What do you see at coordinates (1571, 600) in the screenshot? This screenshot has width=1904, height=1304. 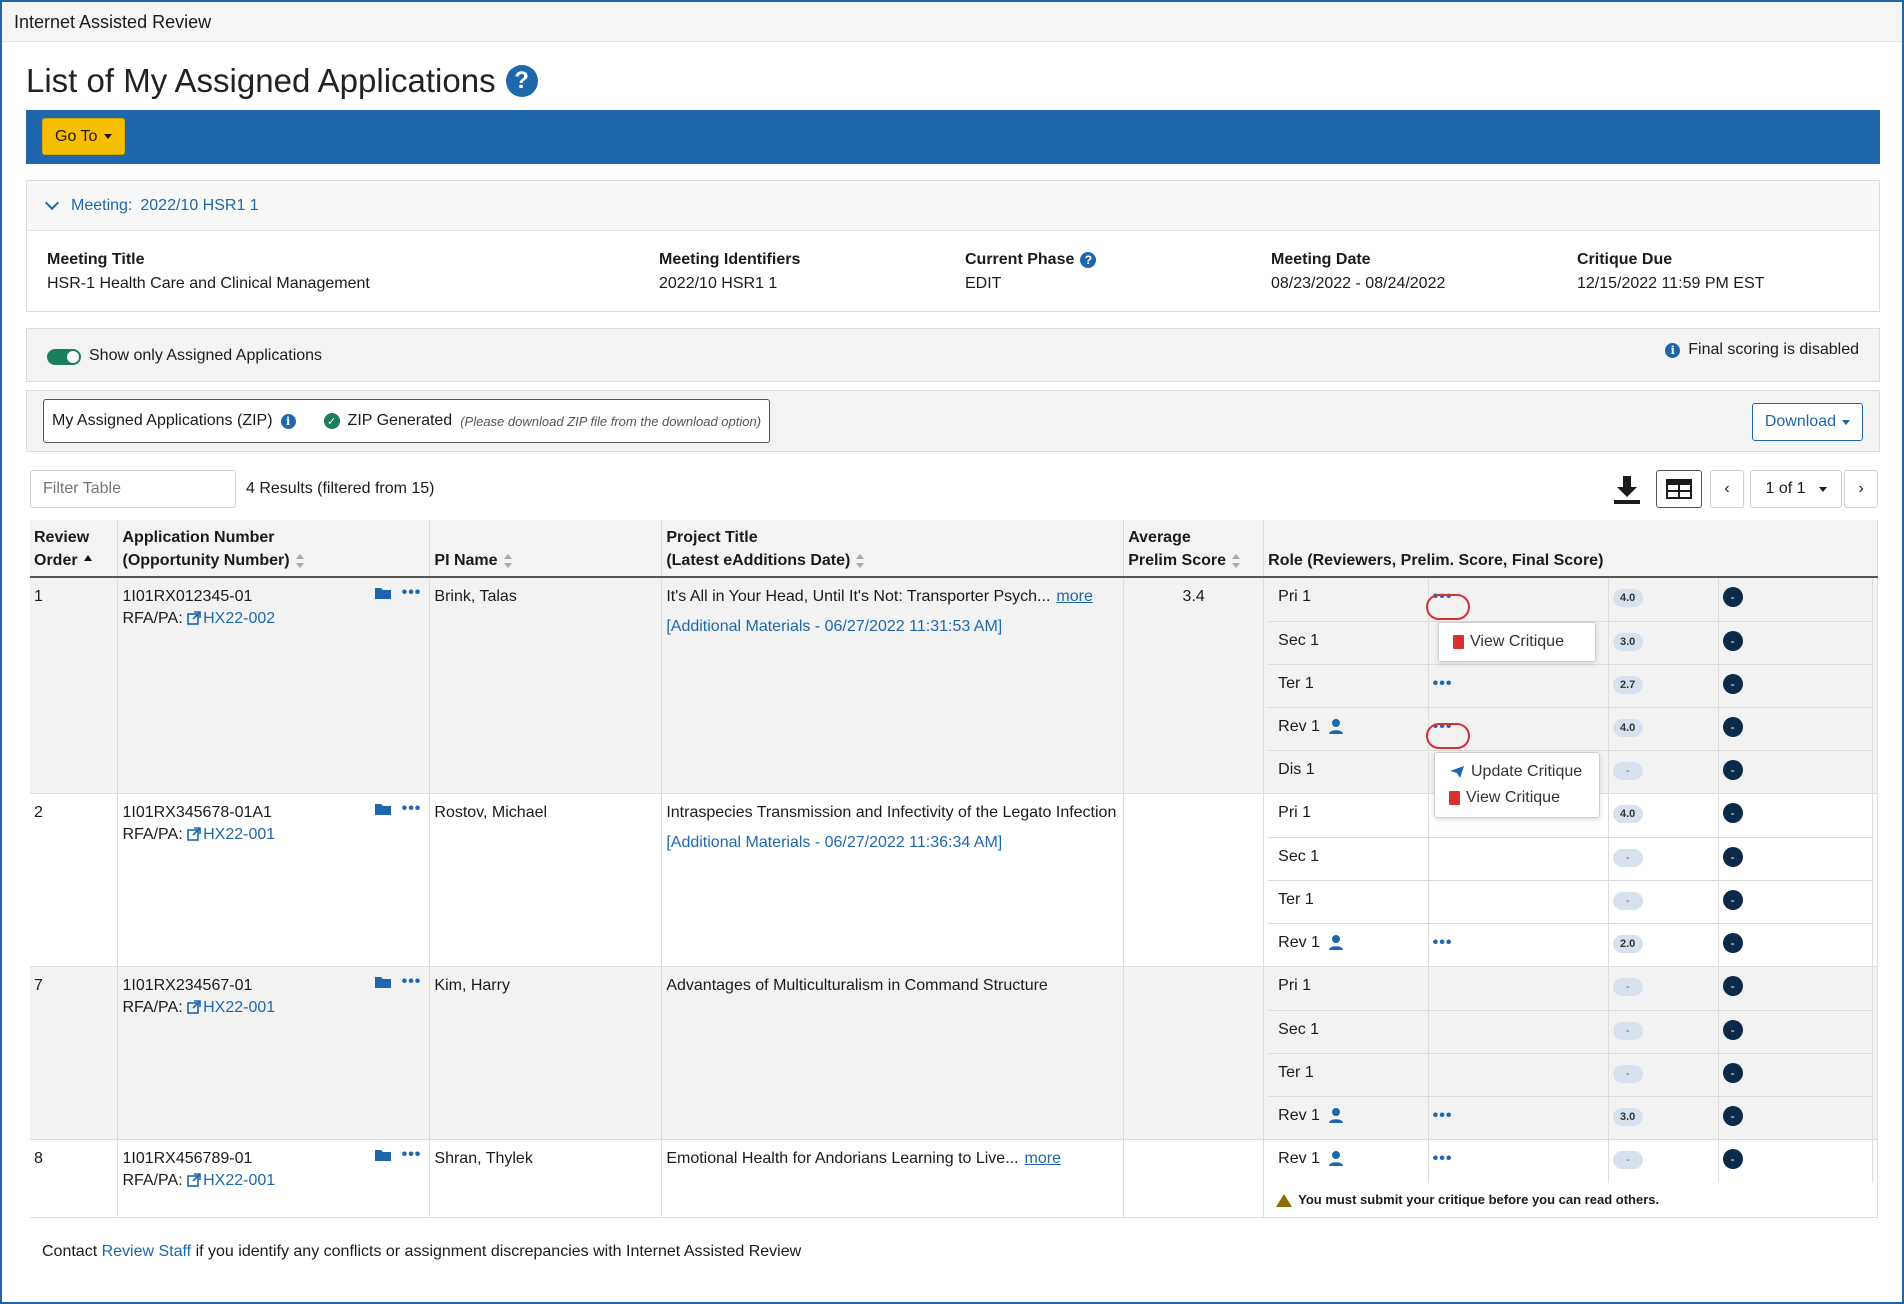 I see `role-row: Pri 1 ••• 4.0 -` at bounding box center [1571, 600].